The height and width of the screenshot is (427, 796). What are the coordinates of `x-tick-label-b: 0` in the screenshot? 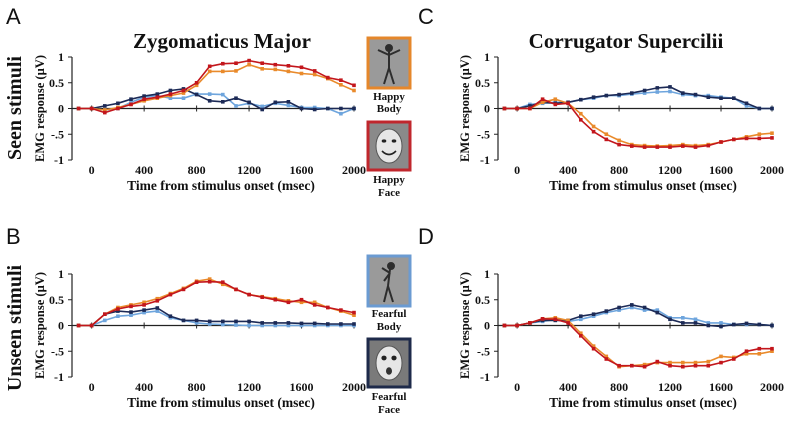 It's located at (92, 387).